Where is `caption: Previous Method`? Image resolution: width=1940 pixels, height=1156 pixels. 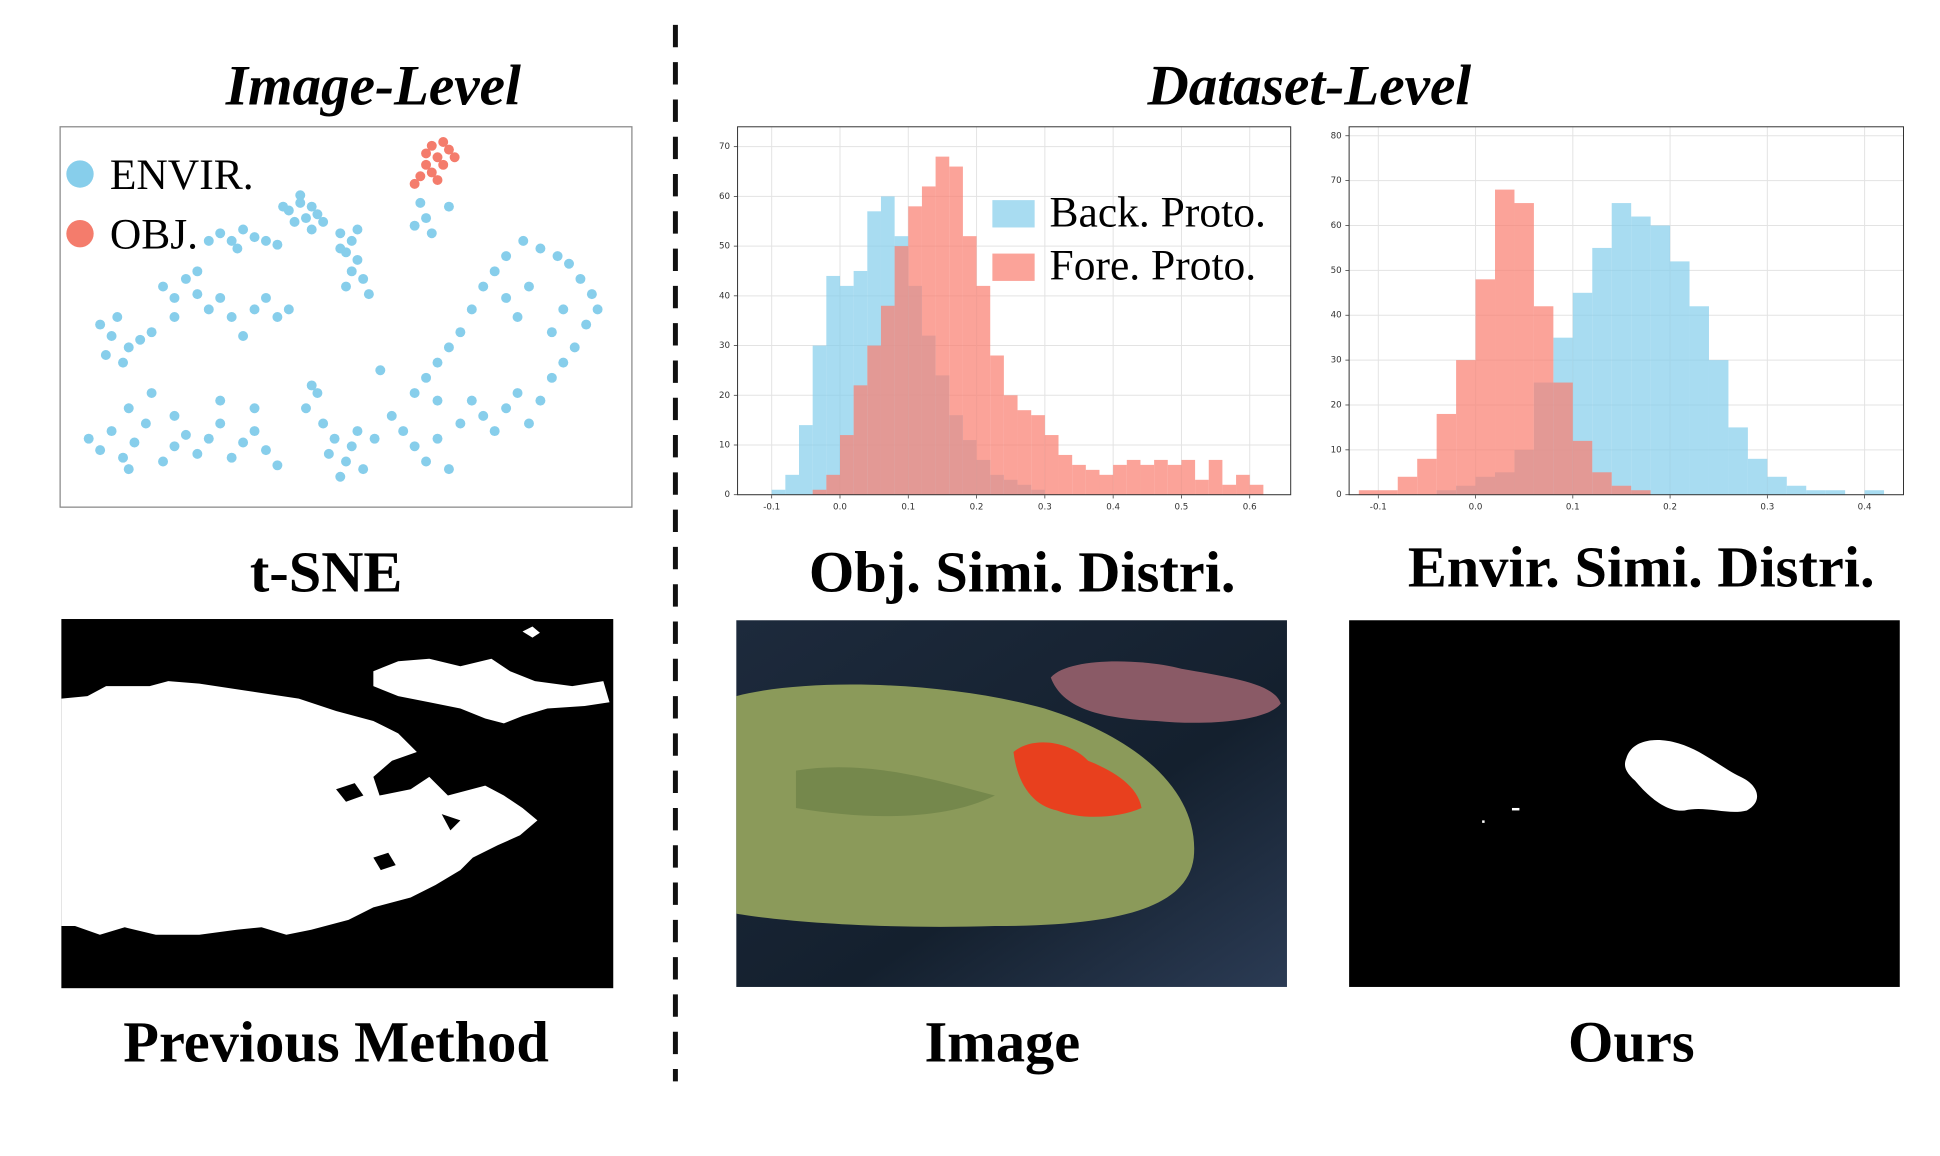 caption: Previous Method is located at coordinates (336, 1042).